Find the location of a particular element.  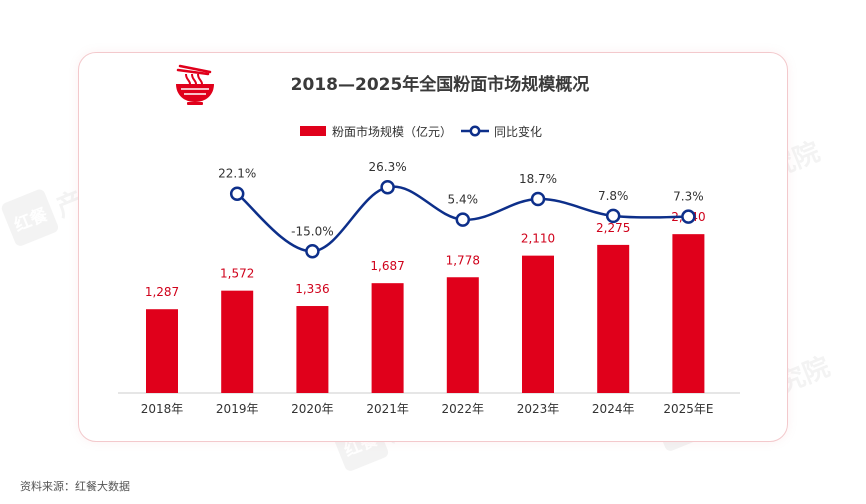

line-value-label: 22.1% is located at coordinates (237, 174).